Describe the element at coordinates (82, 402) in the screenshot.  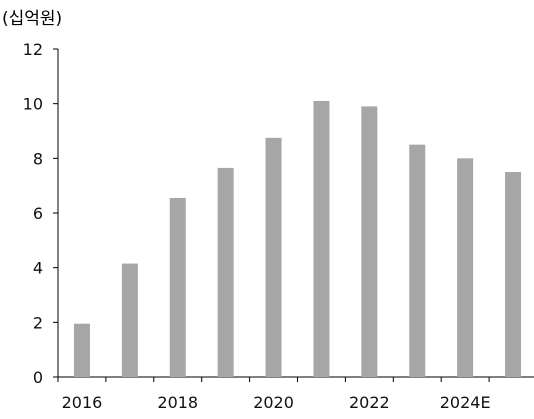
I see `x-tick-label: 2016` at that location.